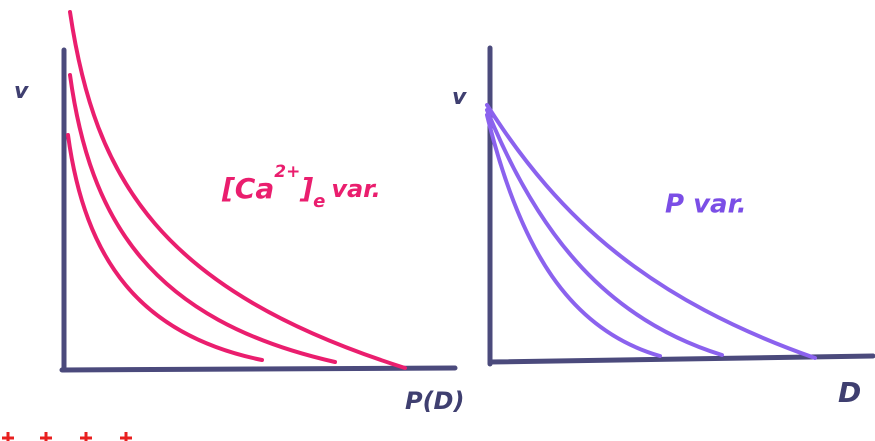  What do you see at coordinates (247, 188) in the screenshot?
I see `annotation-part: [Ca` at bounding box center [247, 188].